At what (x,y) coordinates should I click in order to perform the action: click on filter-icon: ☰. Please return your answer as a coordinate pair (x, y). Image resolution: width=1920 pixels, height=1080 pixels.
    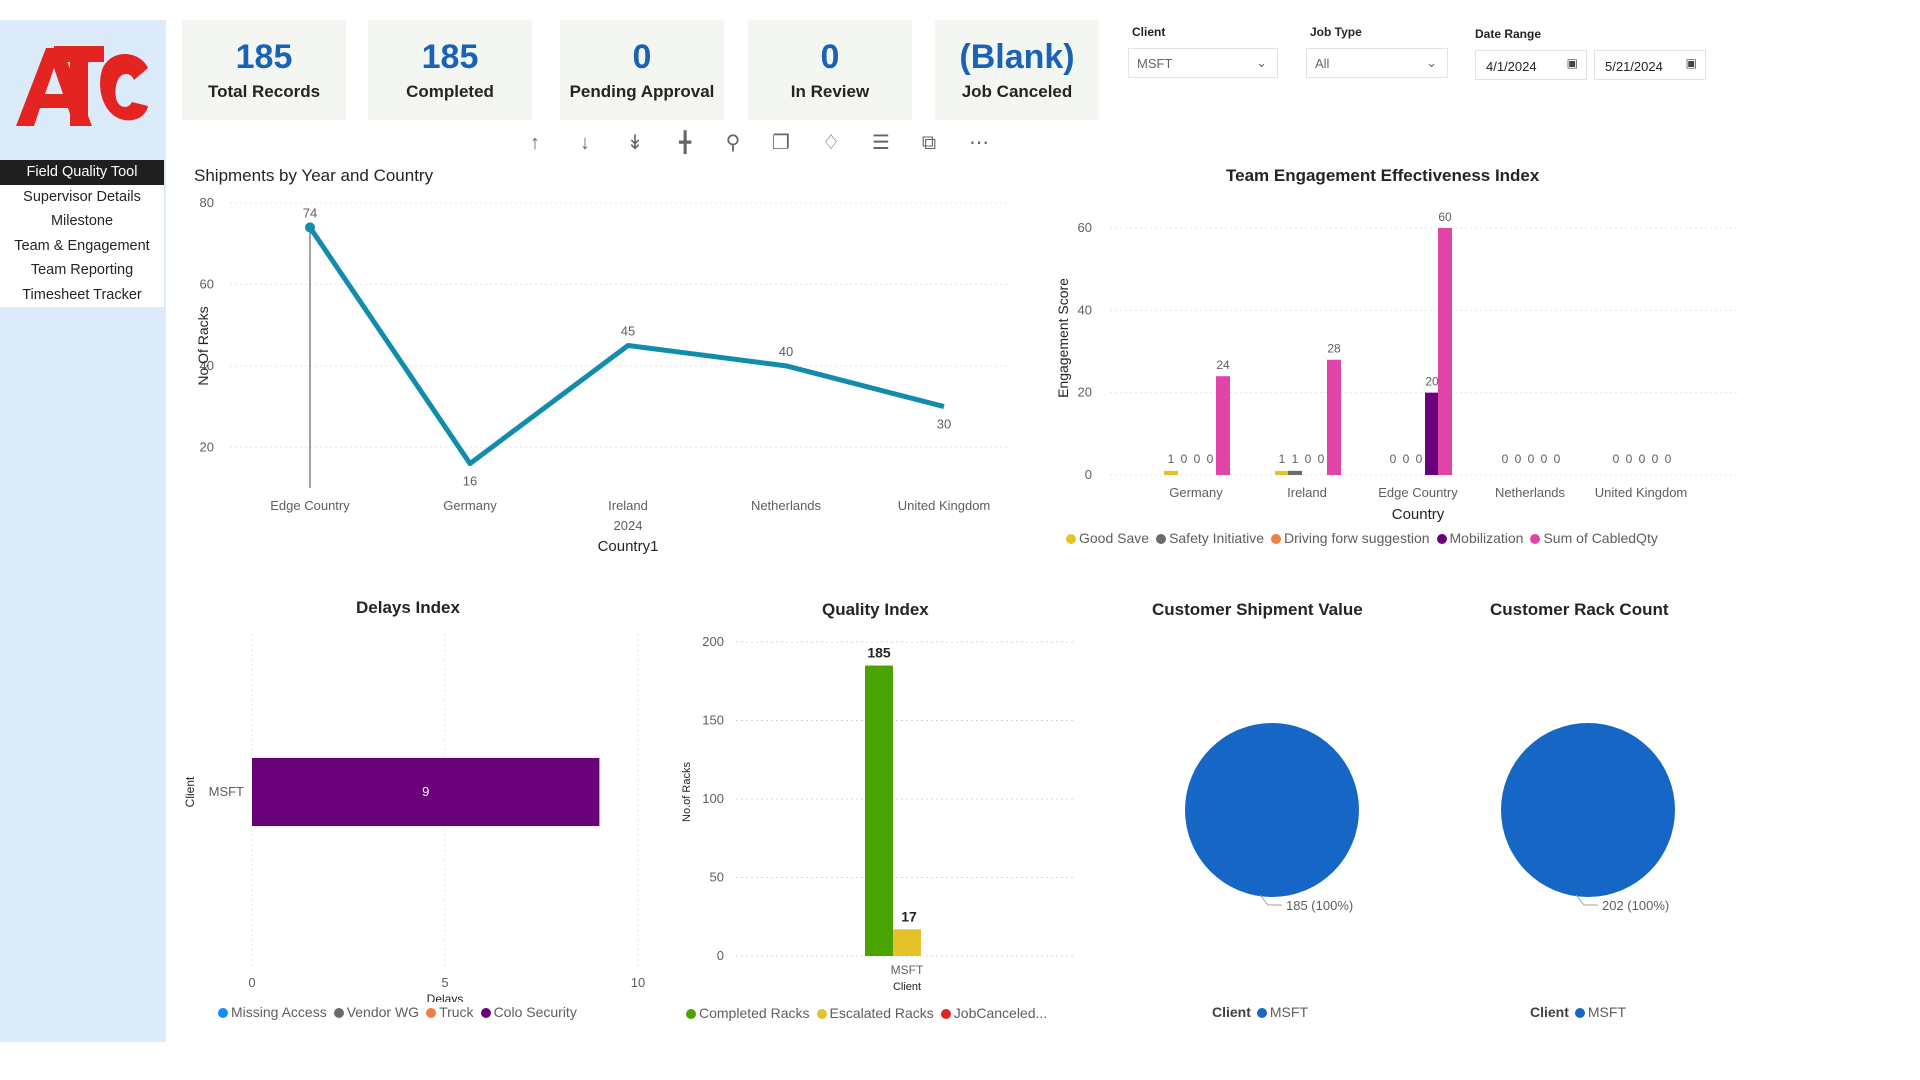
    Looking at the image, I should click on (881, 143).